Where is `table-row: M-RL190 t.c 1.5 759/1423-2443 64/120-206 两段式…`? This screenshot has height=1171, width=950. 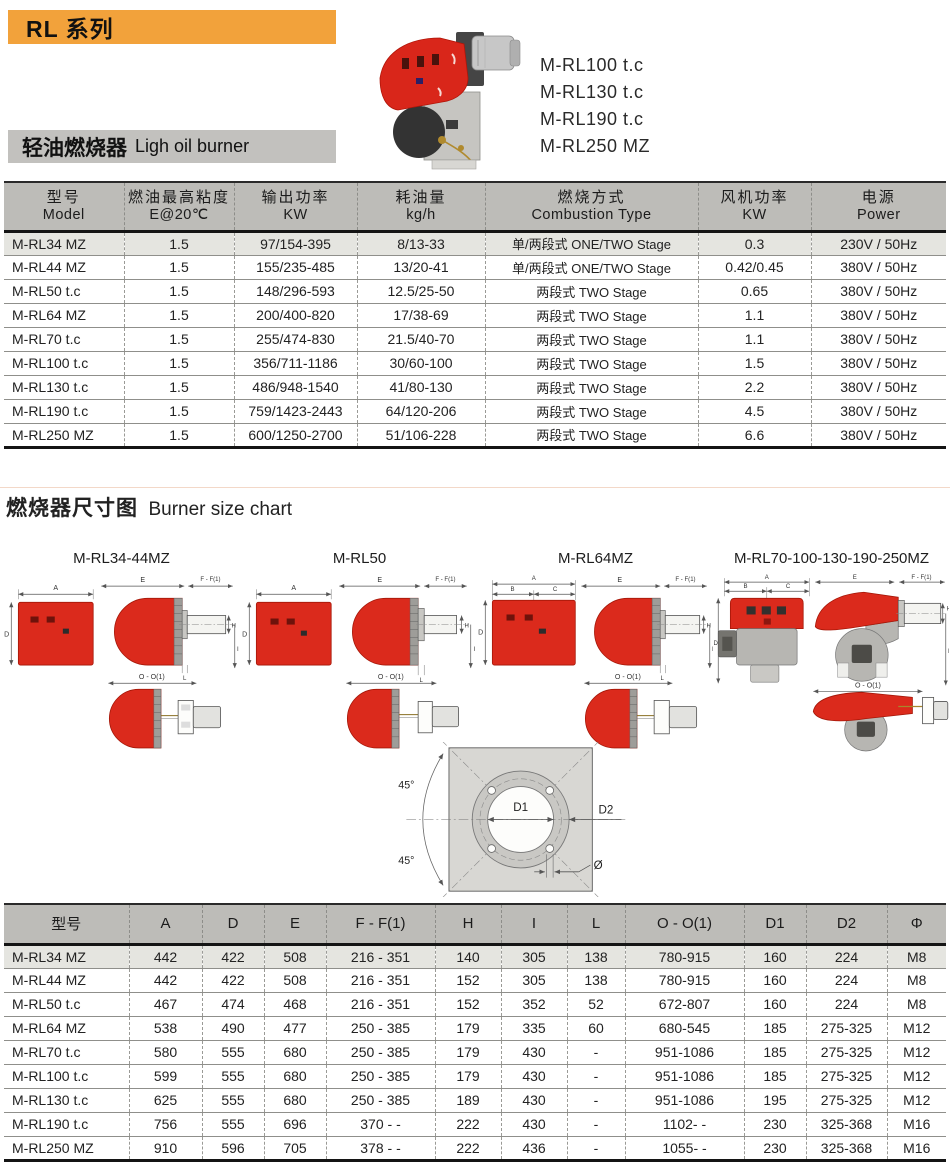
table-row: M-RL190 t.c 1.5 759/1423-2443 64/120-206 两段式… is located at coordinates (475, 410).